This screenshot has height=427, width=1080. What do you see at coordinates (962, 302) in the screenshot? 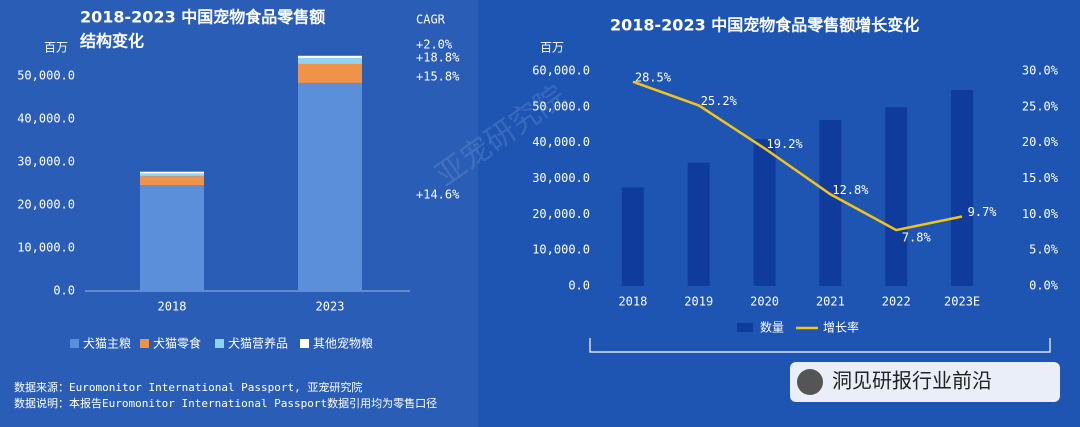
I see `x-tick-label: 2023E` at bounding box center [962, 302].